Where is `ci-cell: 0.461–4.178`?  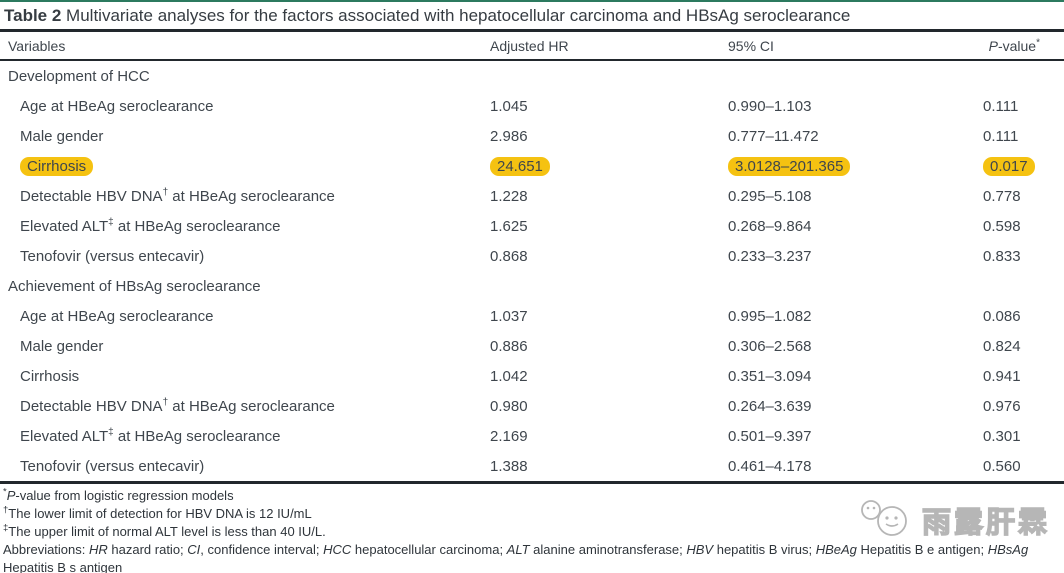 ci-cell: 0.461–4.178 is located at coordinates (770, 466).